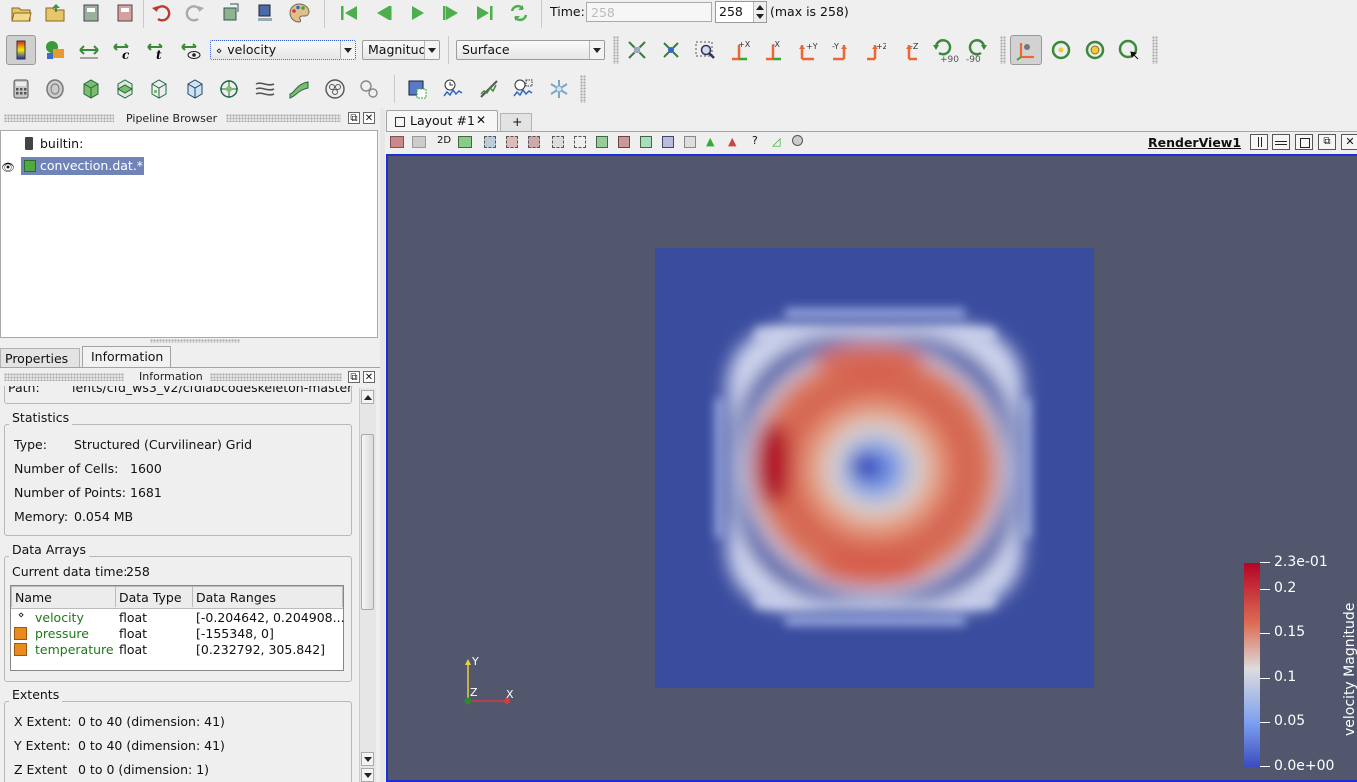 This screenshot has height=782, width=1357. I want to click on capture-view-icon, so click(397, 142).